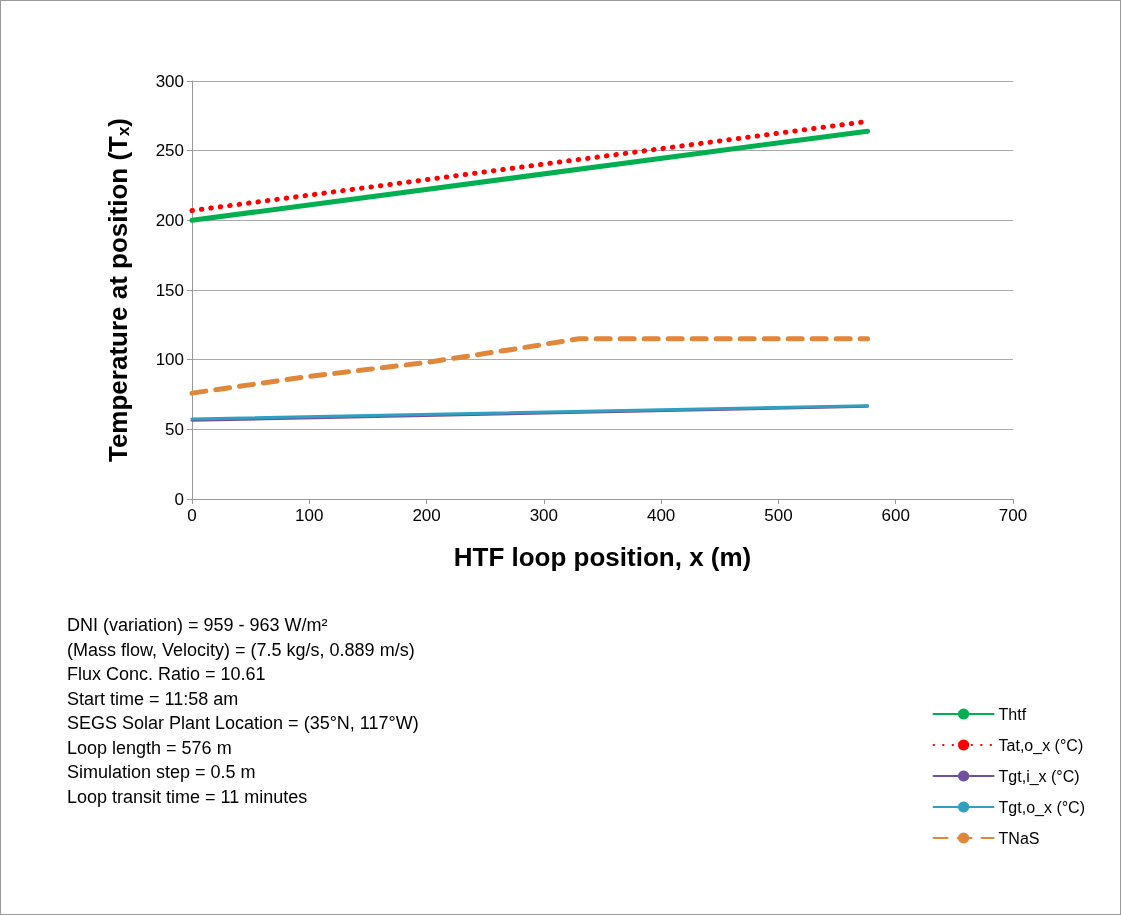 The image size is (1121, 915). What do you see at coordinates (197, 625) in the screenshot?
I see `text: DNI (variation) = 959 - 963 W/m²` at bounding box center [197, 625].